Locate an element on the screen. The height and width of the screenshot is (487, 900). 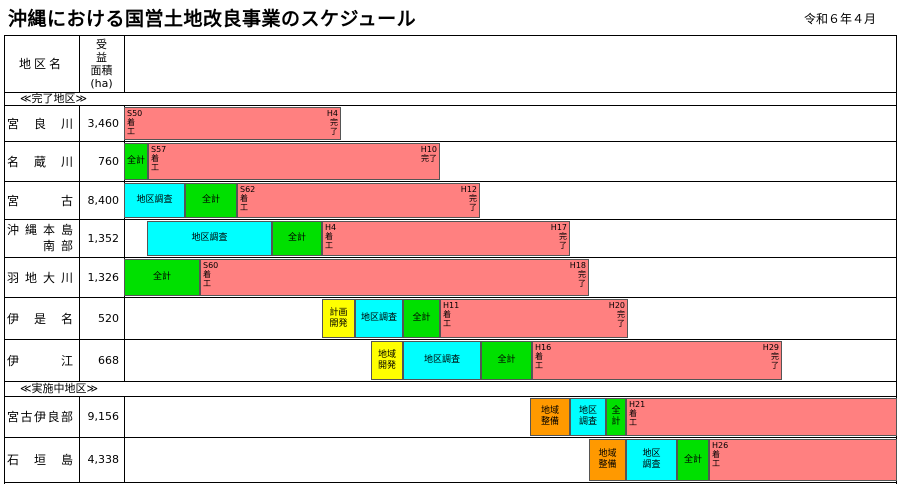
end-label: H4 完 了 is located at coordinates (332, 122).